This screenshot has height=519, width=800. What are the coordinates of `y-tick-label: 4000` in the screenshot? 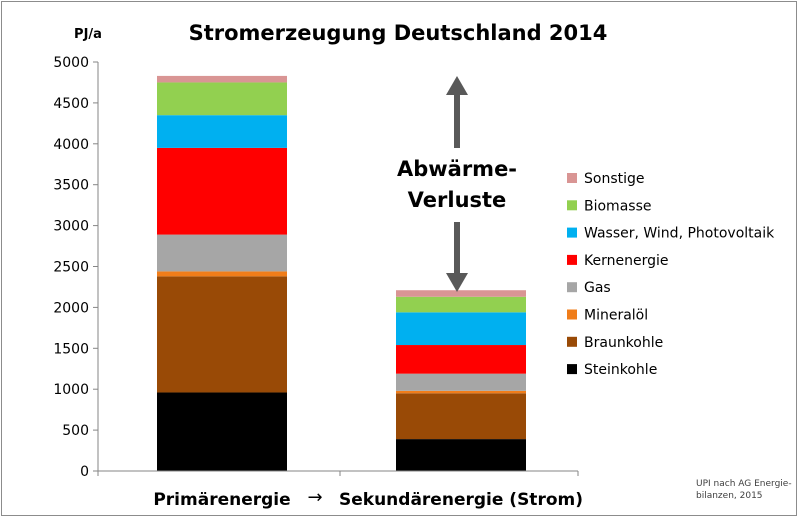 It's located at (71, 145).